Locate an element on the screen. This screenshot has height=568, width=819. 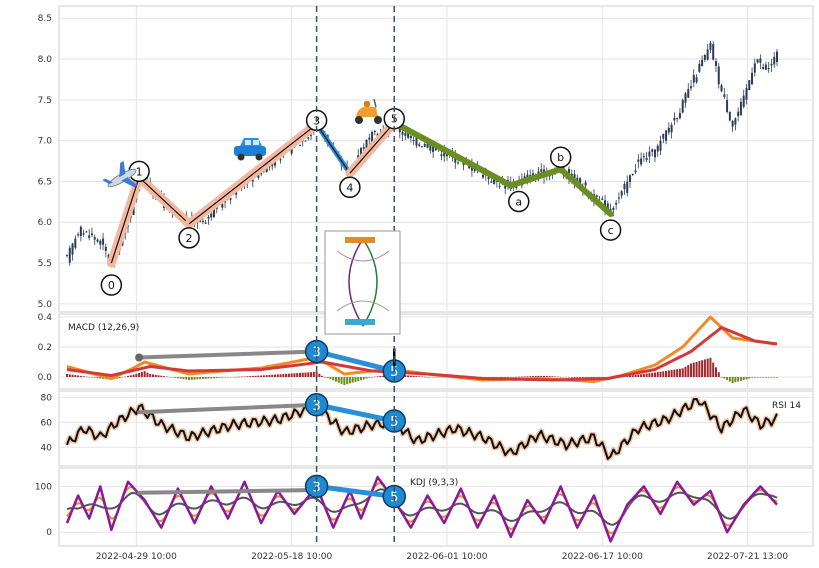
x-tick-label: 2022-05-18 10:00 is located at coordinates (291, 557).